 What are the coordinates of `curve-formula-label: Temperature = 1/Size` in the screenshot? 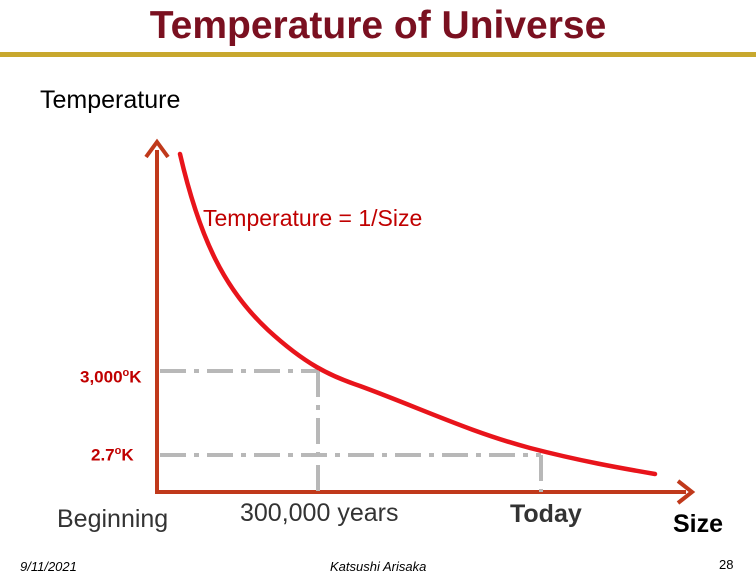 It's located at (313, 218).